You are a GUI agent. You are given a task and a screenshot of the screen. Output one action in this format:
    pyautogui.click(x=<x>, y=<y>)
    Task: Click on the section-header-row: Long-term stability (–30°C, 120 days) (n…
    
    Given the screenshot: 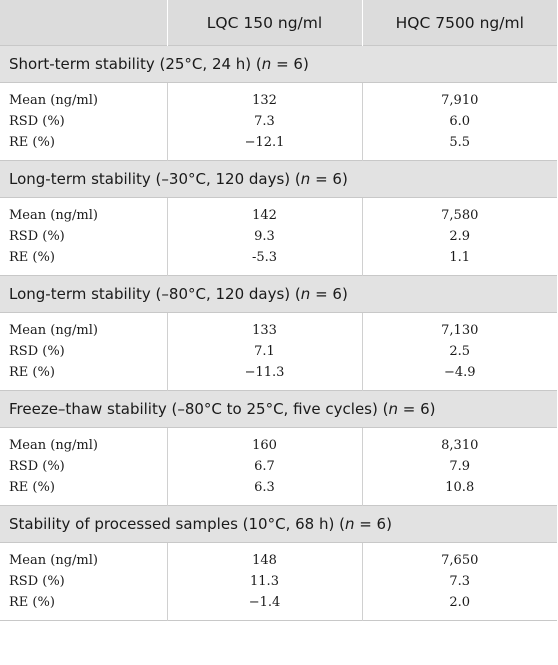 What is the action you would take?
    pyautogui.click(x=278, y=179)
    